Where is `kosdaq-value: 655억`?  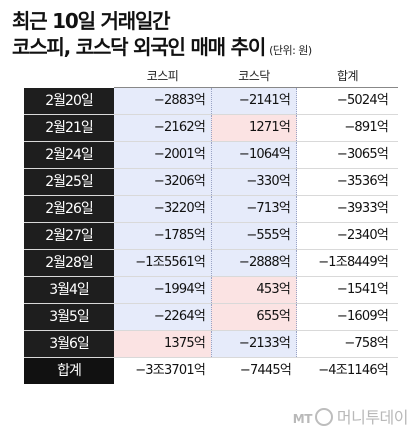
kosdaq-value: 655억 is located at coordinates (254, 317).